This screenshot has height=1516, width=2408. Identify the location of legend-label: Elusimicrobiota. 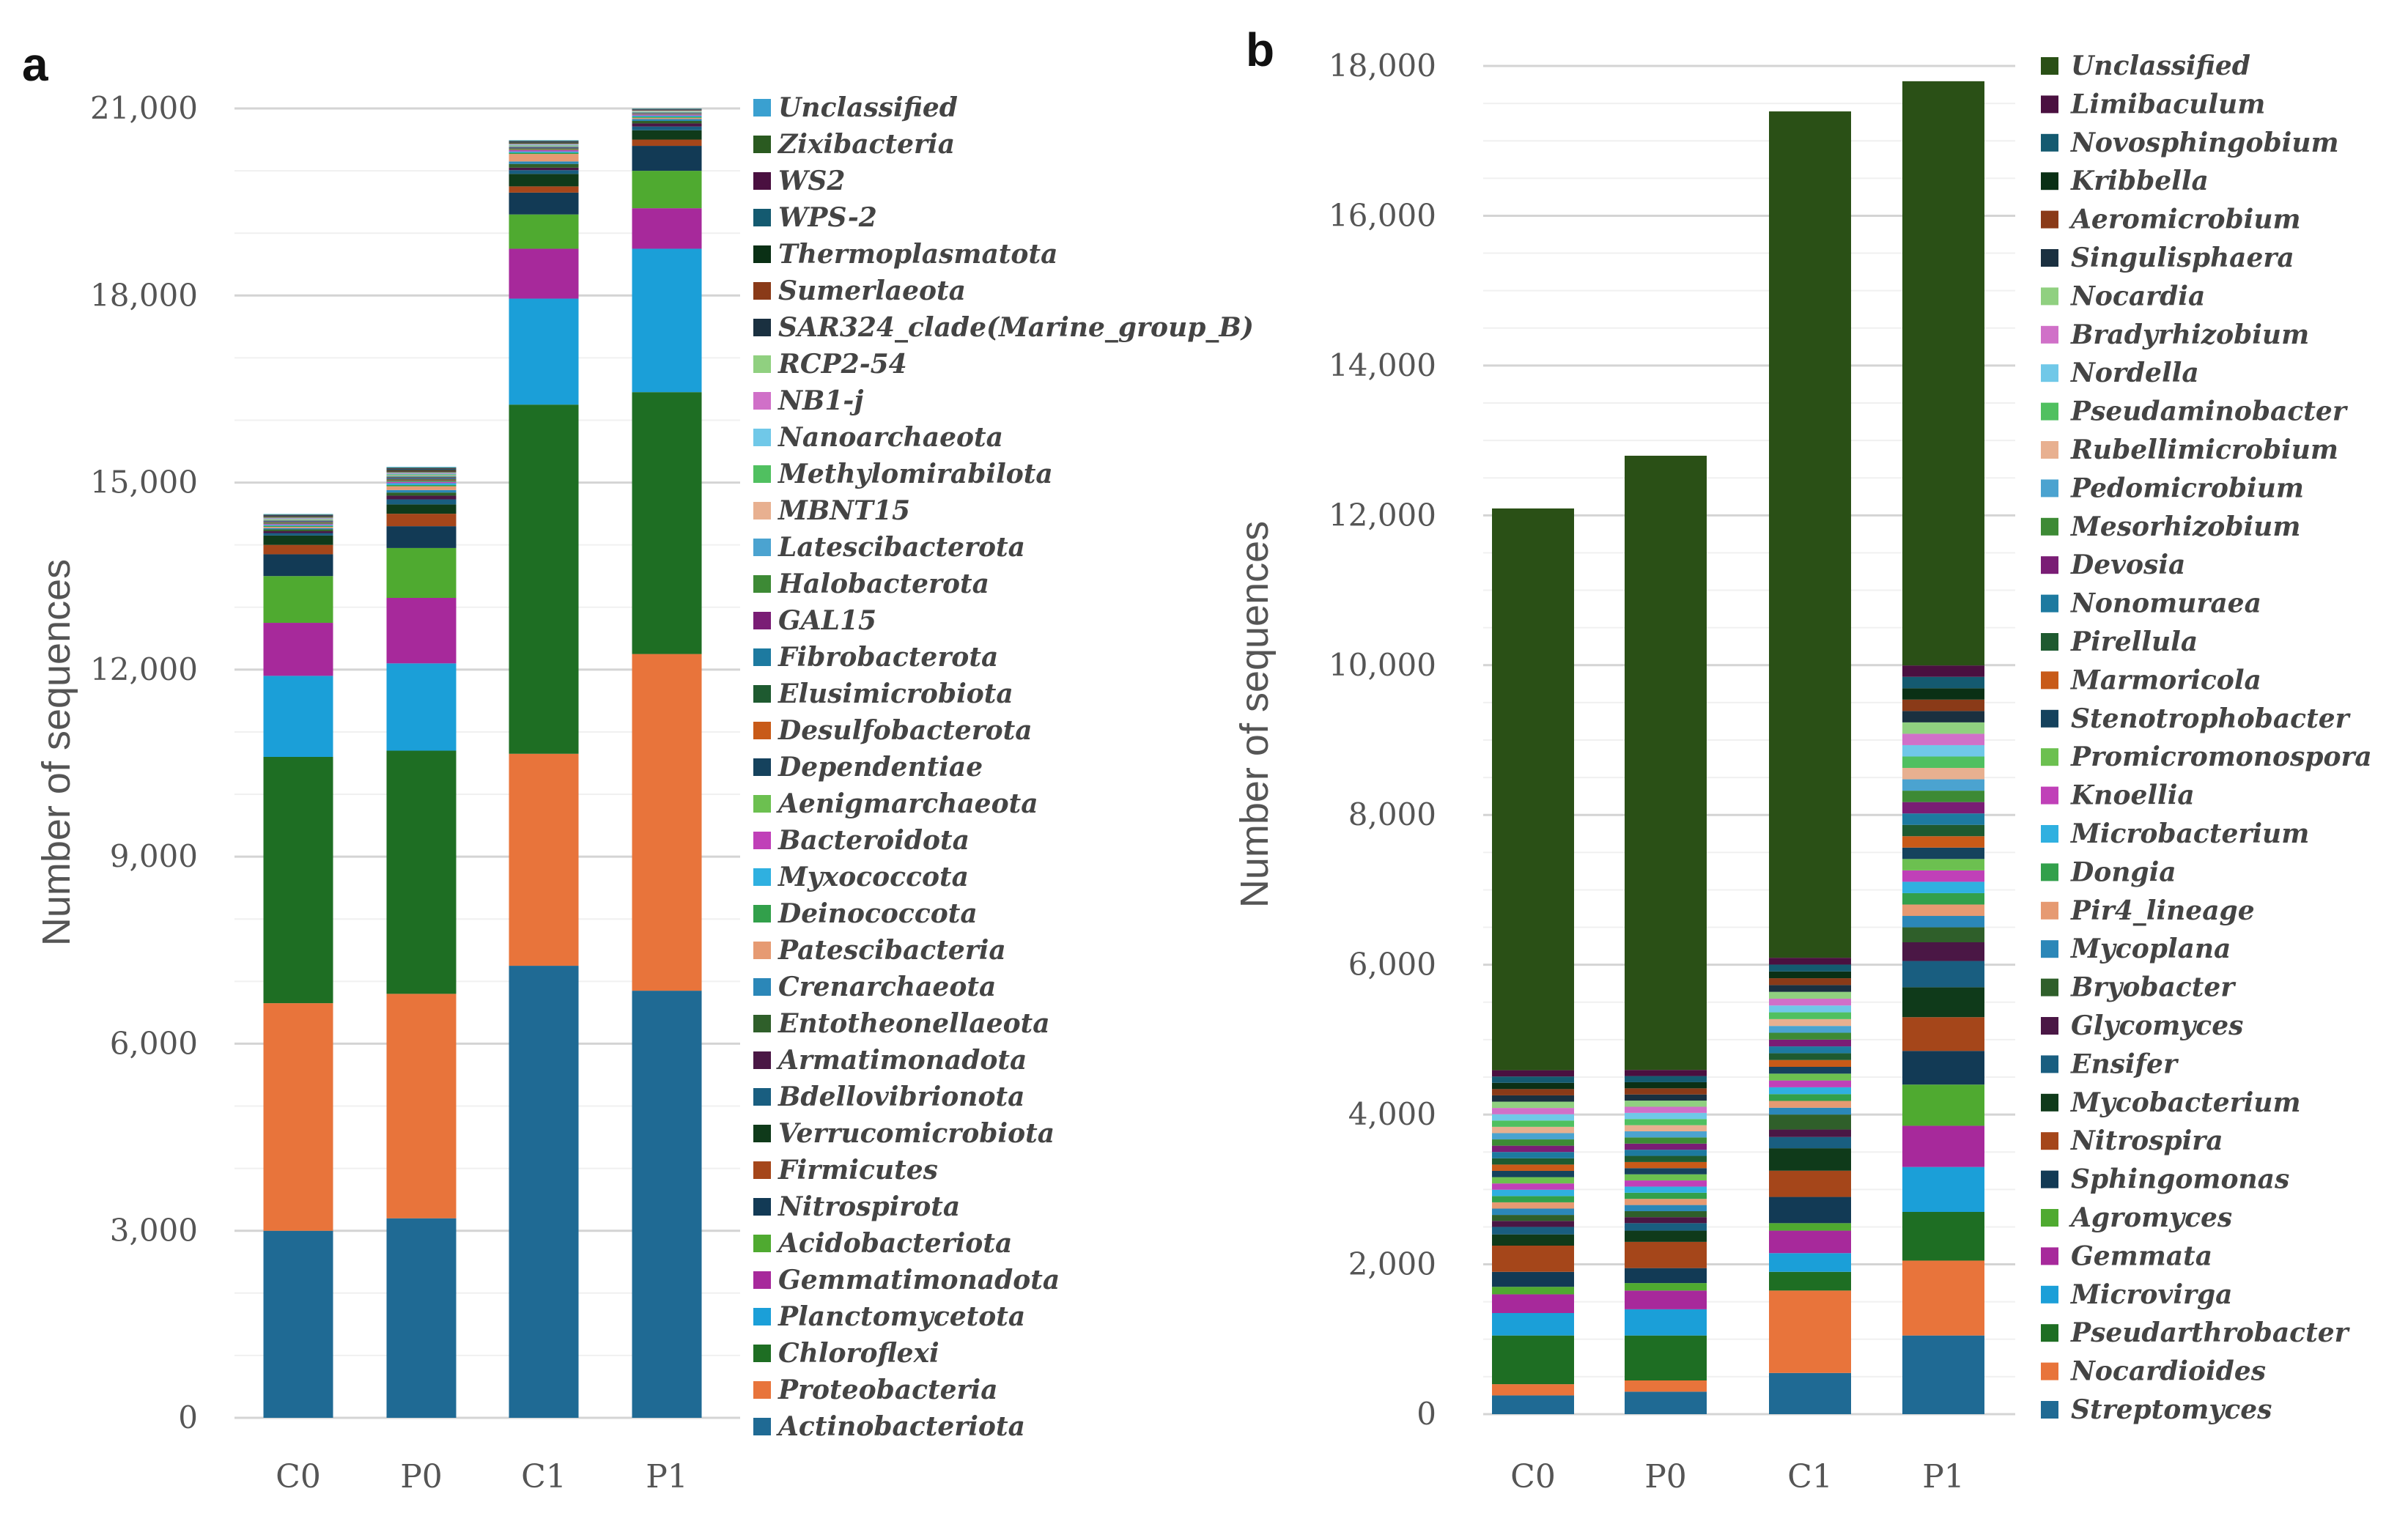
(895, 693).